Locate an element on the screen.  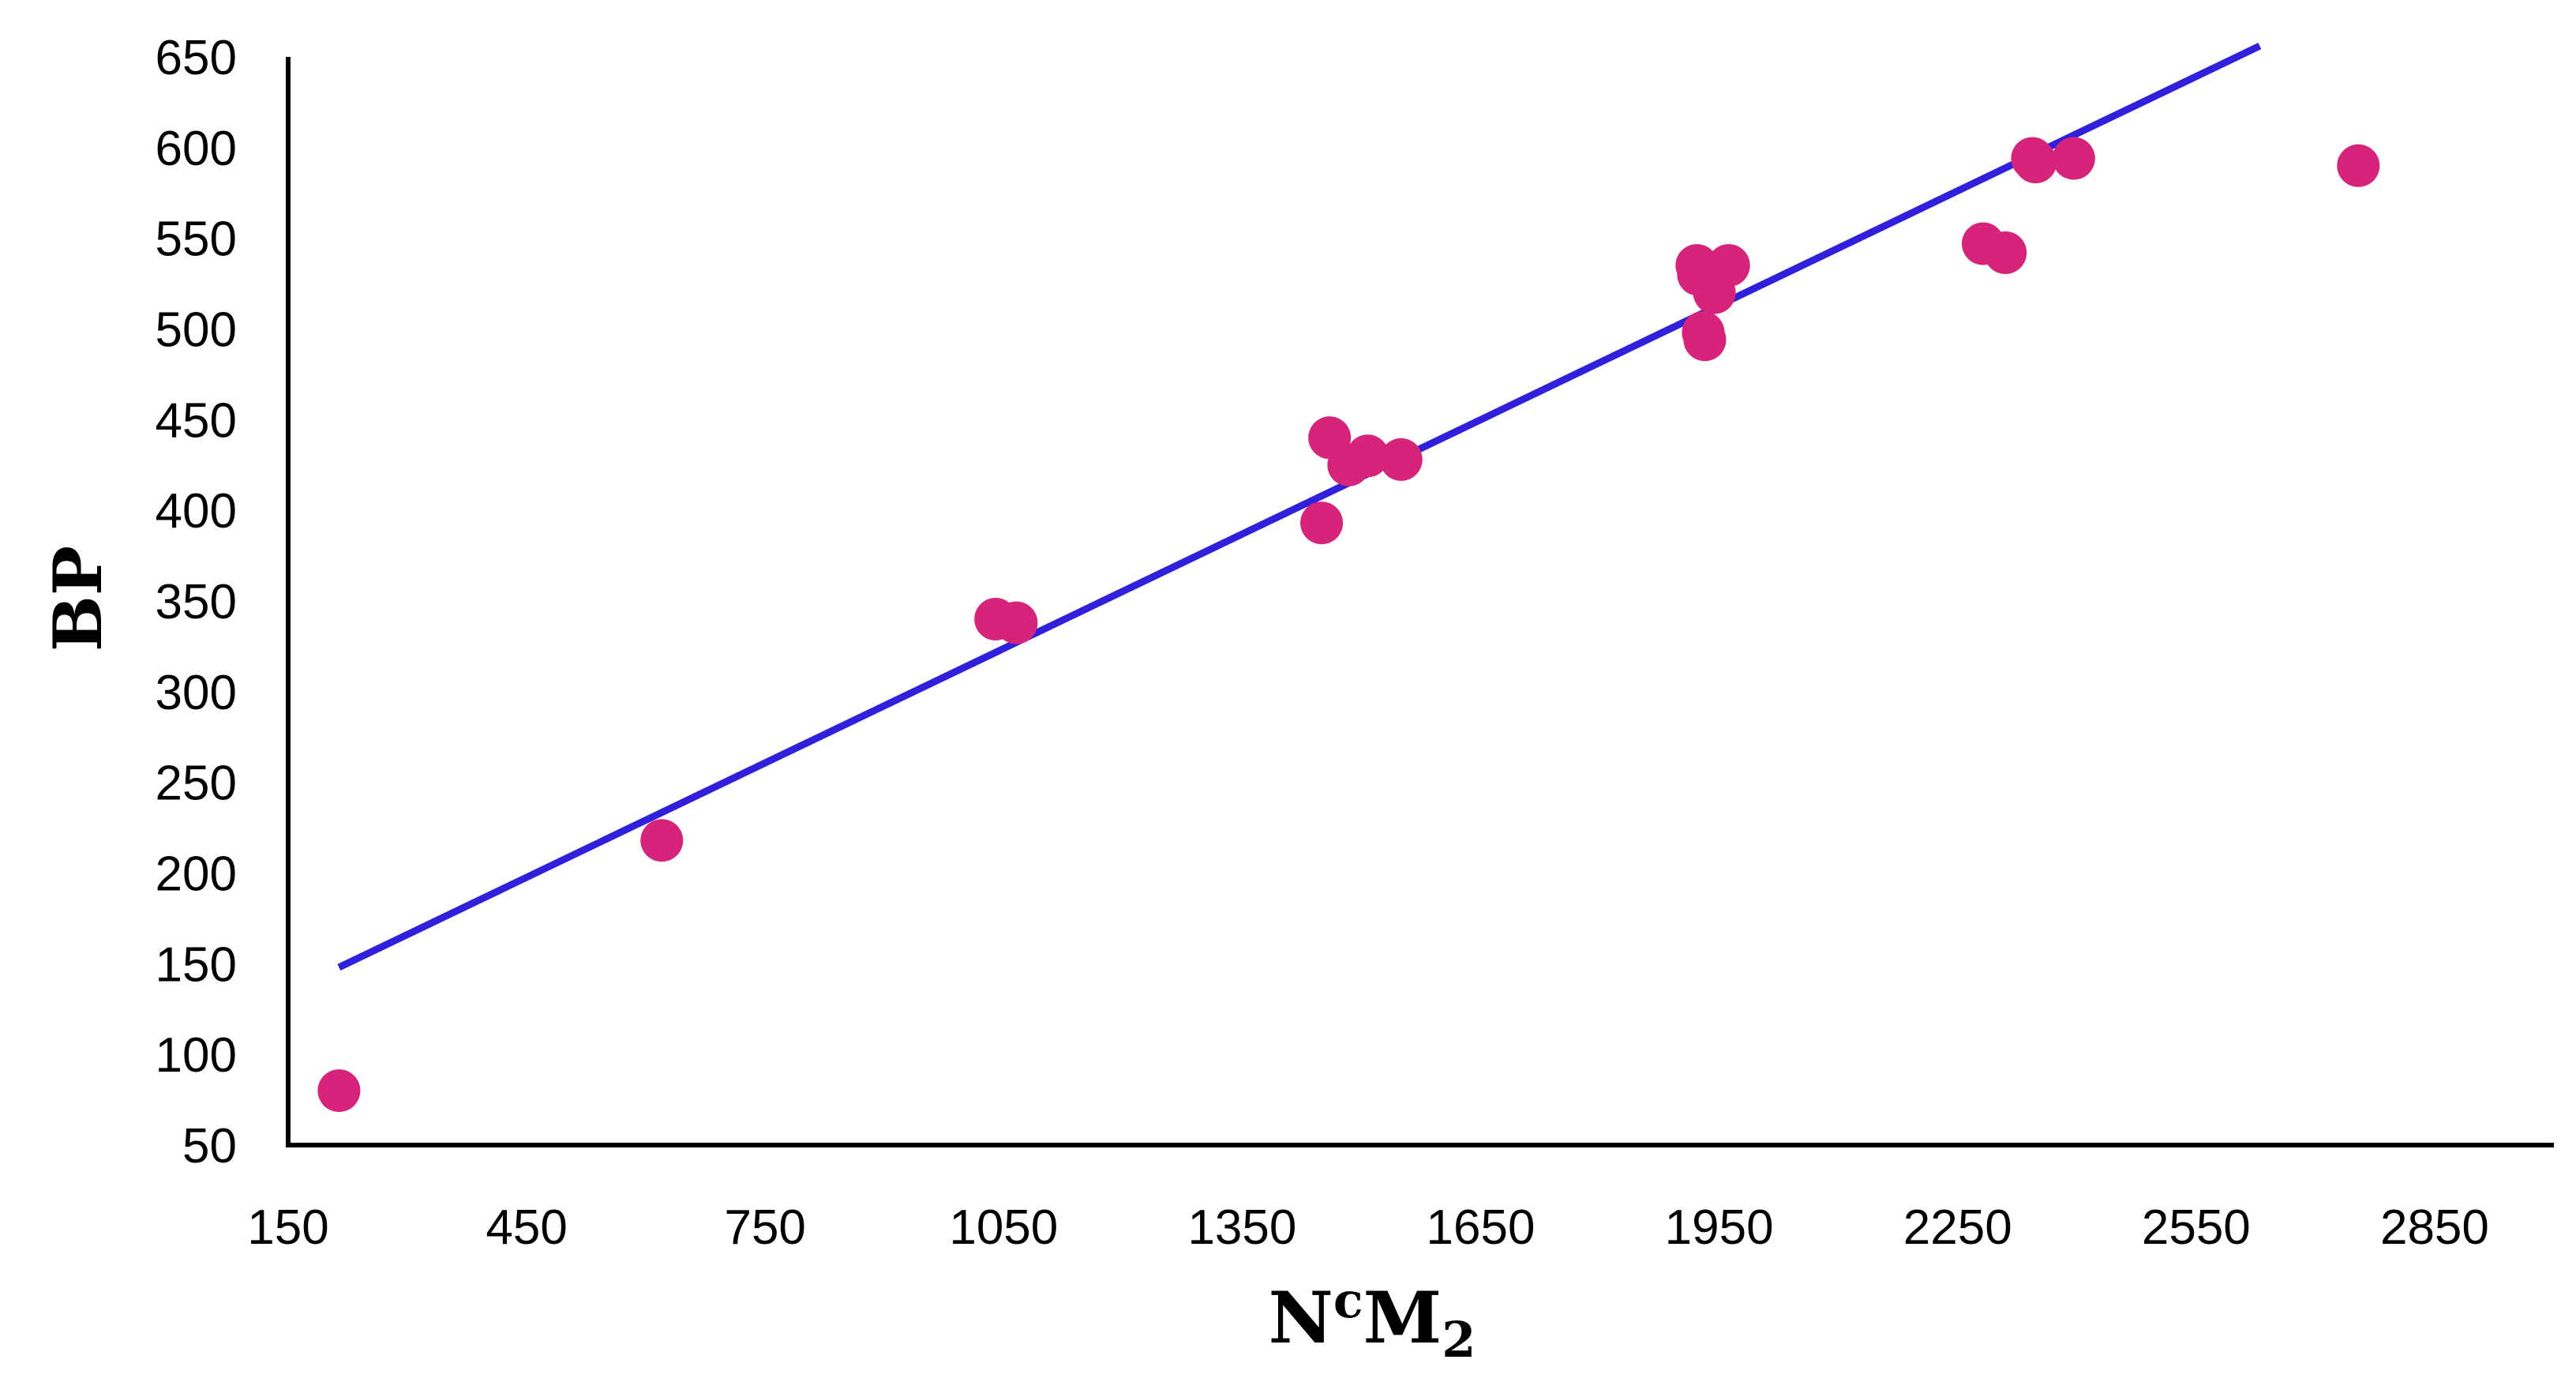
y-tick-label: 200 is located at coordinates (196, 874).